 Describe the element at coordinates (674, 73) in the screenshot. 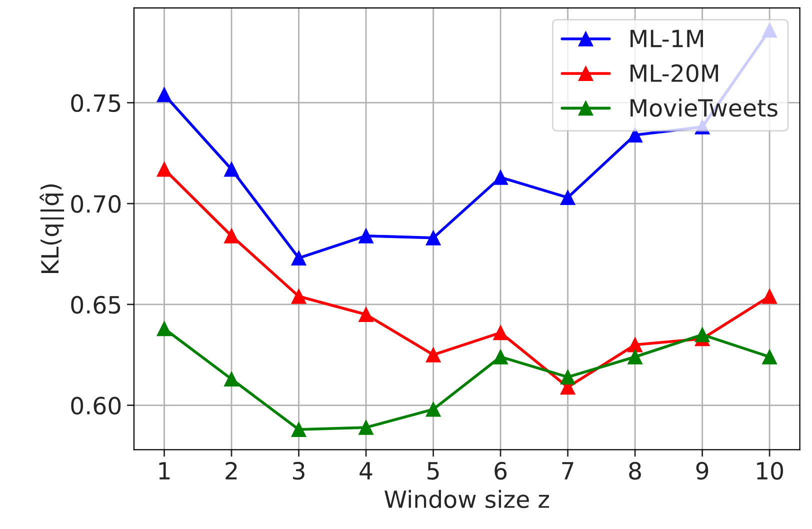

I see `legend-label: ML-20M` at that location.